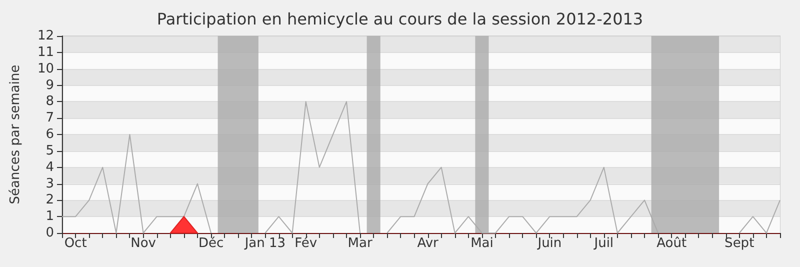 Image resolution: width=800 pixels, height=267 pixels. What do you see at coordinates (45, 36) in the screenshot?
I see `y-tick-label: 12` at bounding box center [45, 36].